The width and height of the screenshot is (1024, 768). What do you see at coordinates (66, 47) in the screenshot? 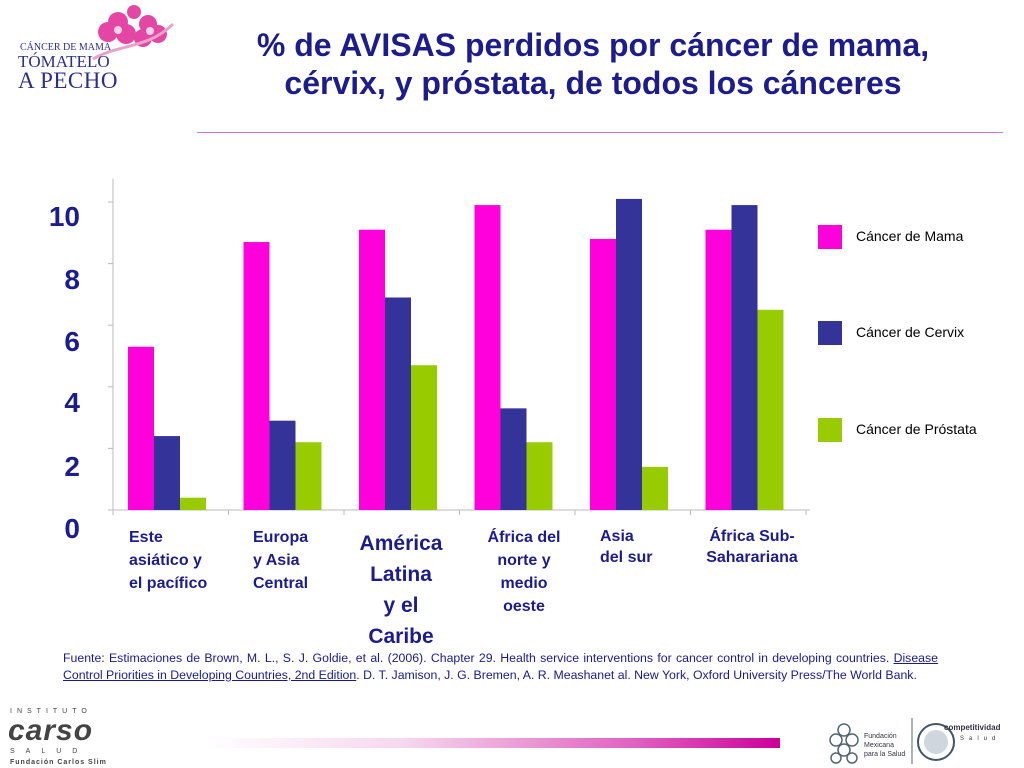
I see `logo-line1: CÁNCER DE MAMA` at bounding box center [66, 47].